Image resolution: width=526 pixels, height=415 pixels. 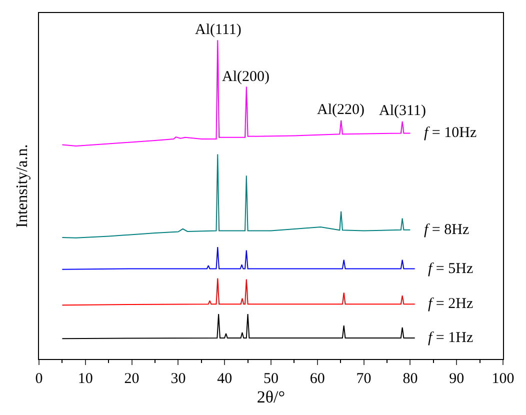 What do you see at coordinates (410, 379) in the screenshot?
I see `x-tick-label: 80` at bounding box center [410, 379].